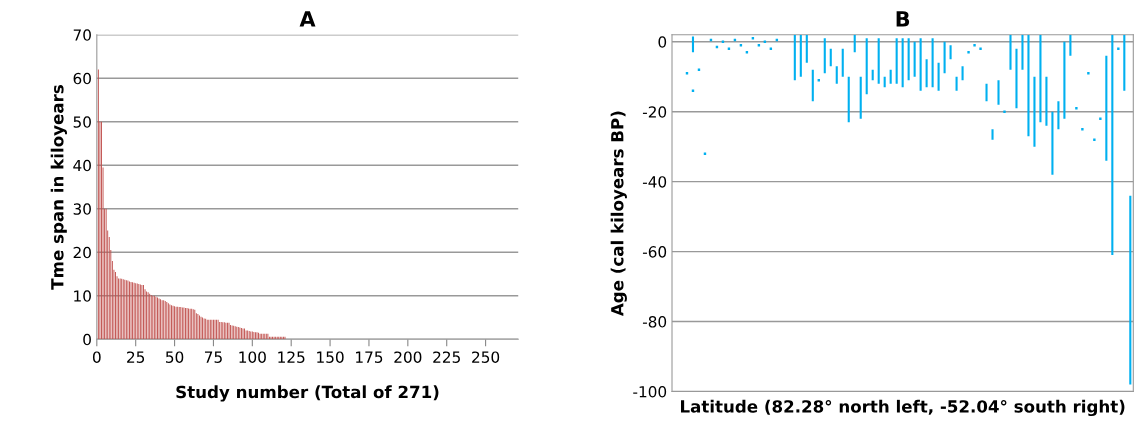  What do you see at coordinates (307, 393) in the screenshot?
I see `x-axis-title: Study number (Total of 271)` at bounding box center [307, 393].